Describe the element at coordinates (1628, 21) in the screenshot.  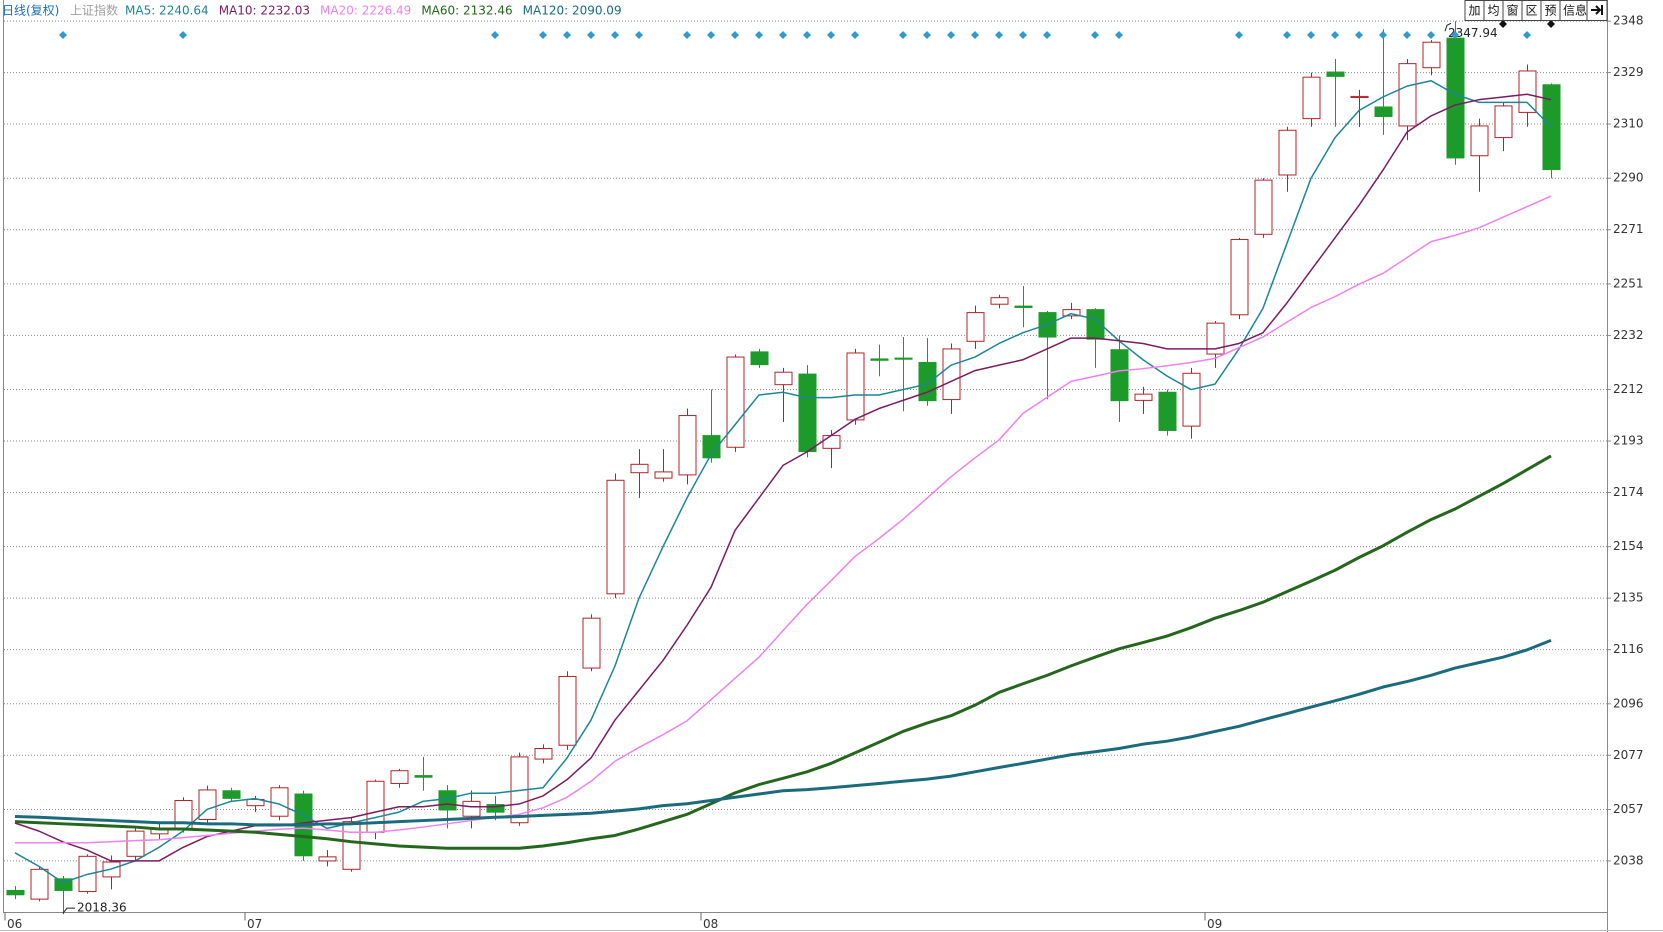
I see `y-tick-label: 2348` at that location.